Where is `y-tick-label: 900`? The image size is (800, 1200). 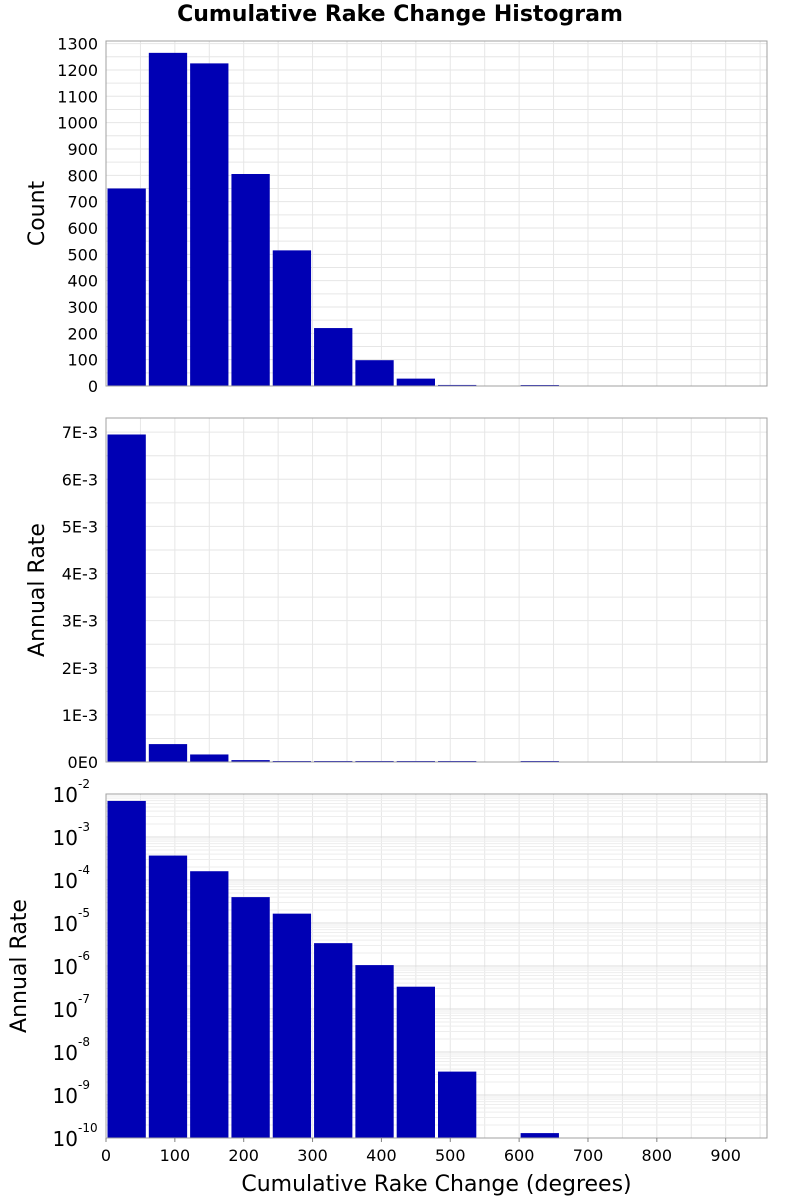
y-tick-label: 900 is located at coordinates (82, 149).